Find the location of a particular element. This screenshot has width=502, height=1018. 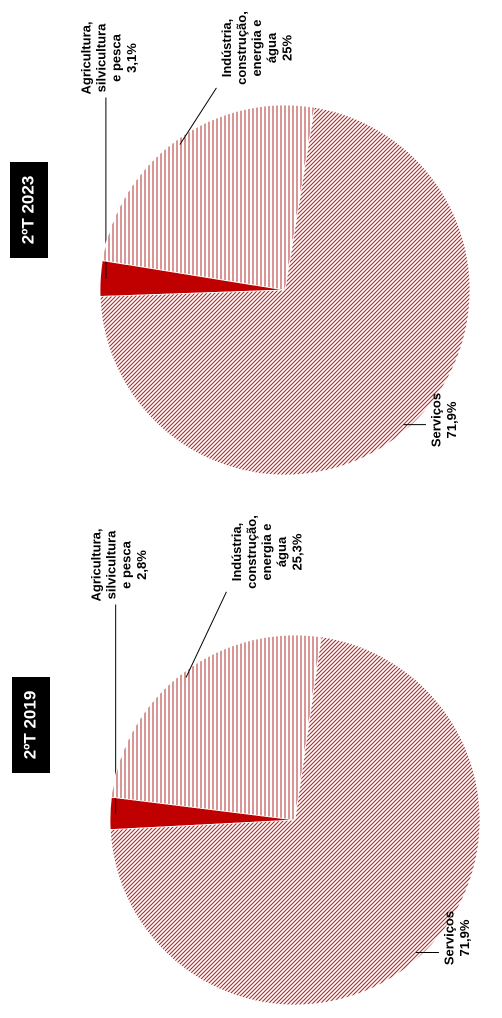

chart-title: 2ºT 2019 is located at coordinates (29, 725).